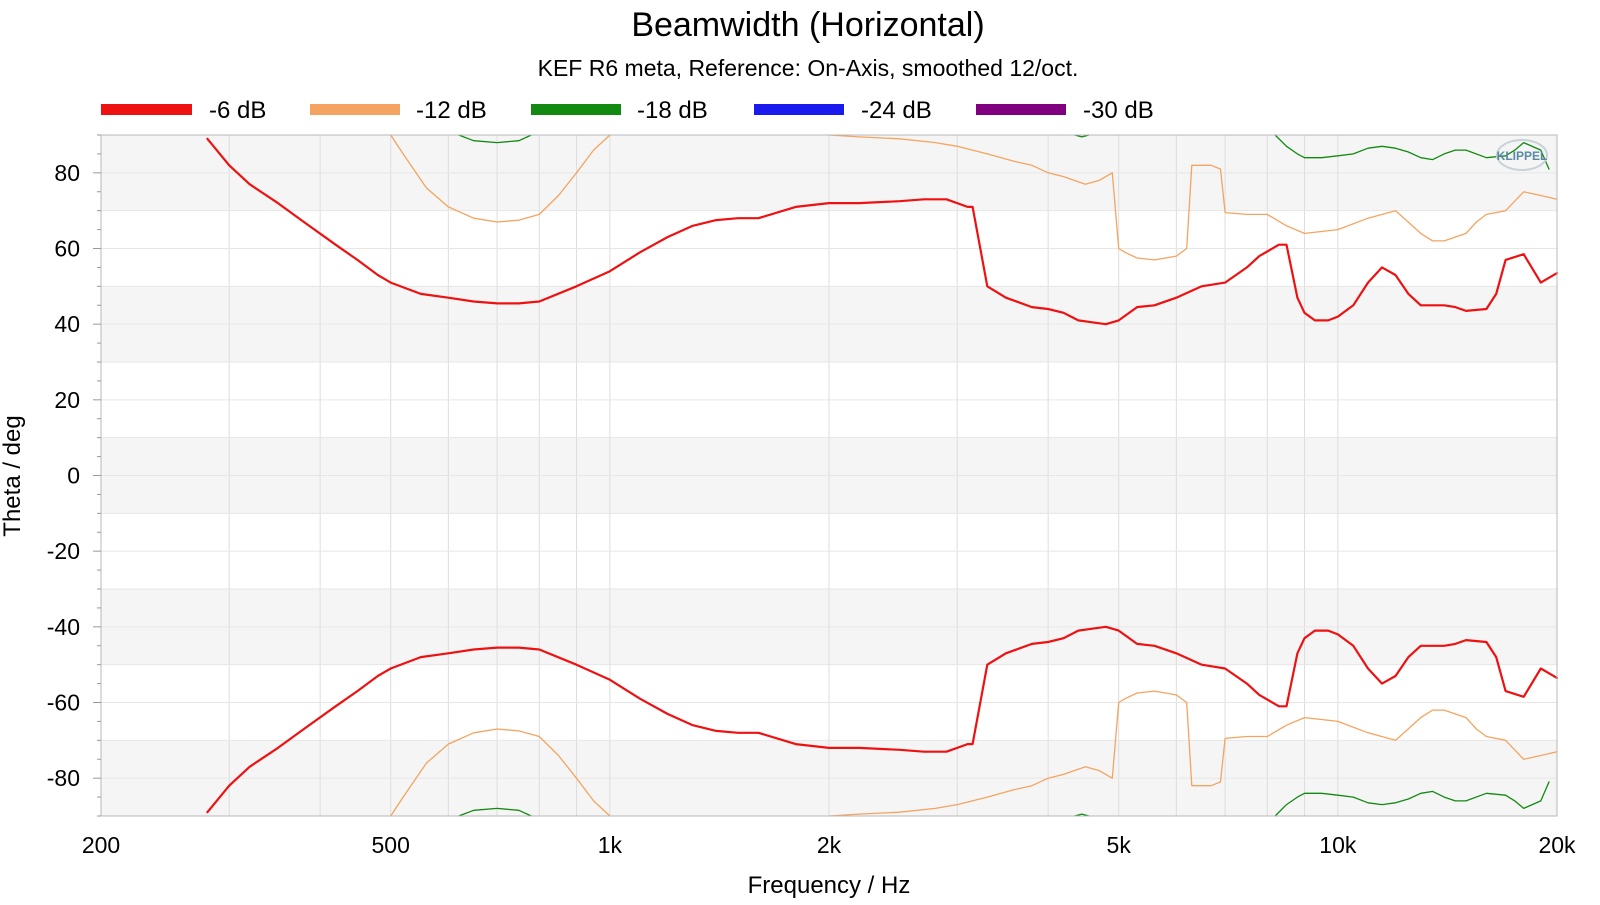  Describe the element at coordinates (1021, 109) in the screenshot. I see `legend-swatch-minus30` at that location.